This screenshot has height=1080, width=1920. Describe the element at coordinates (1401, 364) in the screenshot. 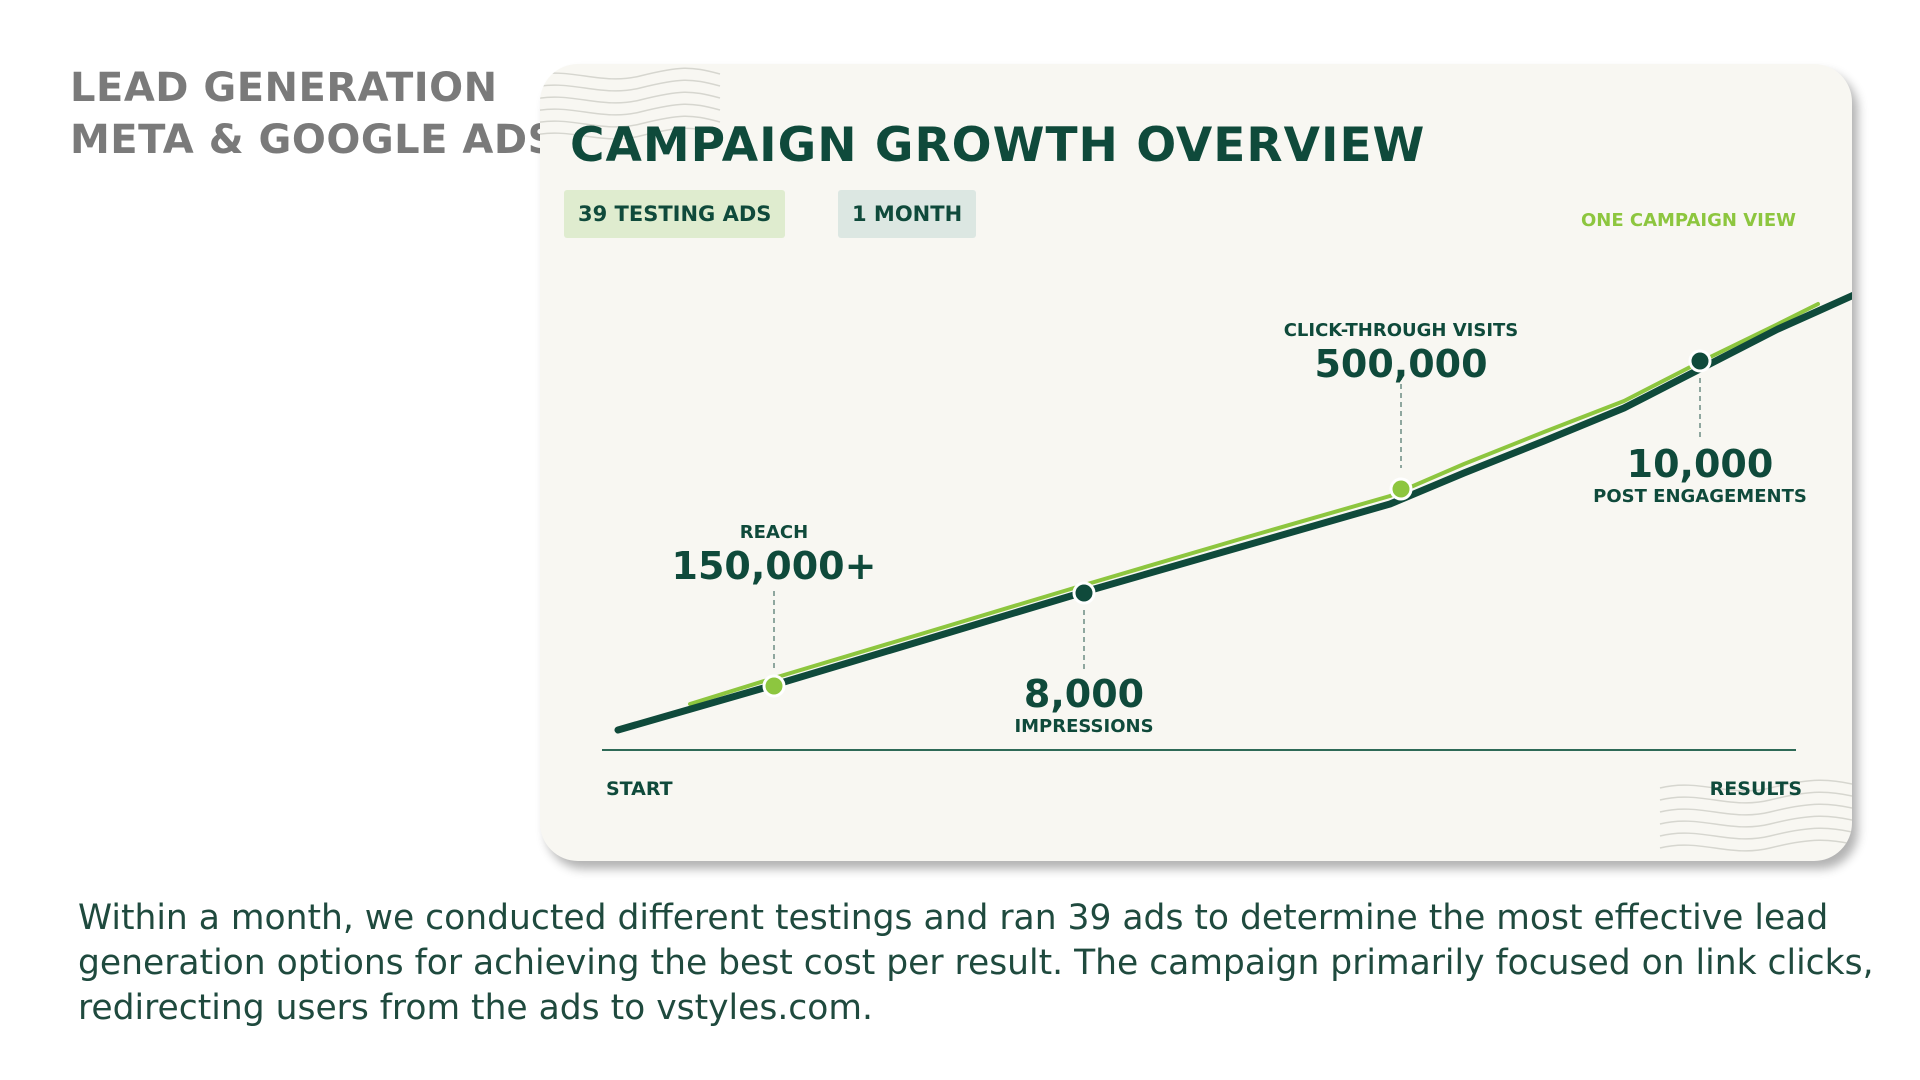

I see `milestone-clicks-value: 500,000` at that location.